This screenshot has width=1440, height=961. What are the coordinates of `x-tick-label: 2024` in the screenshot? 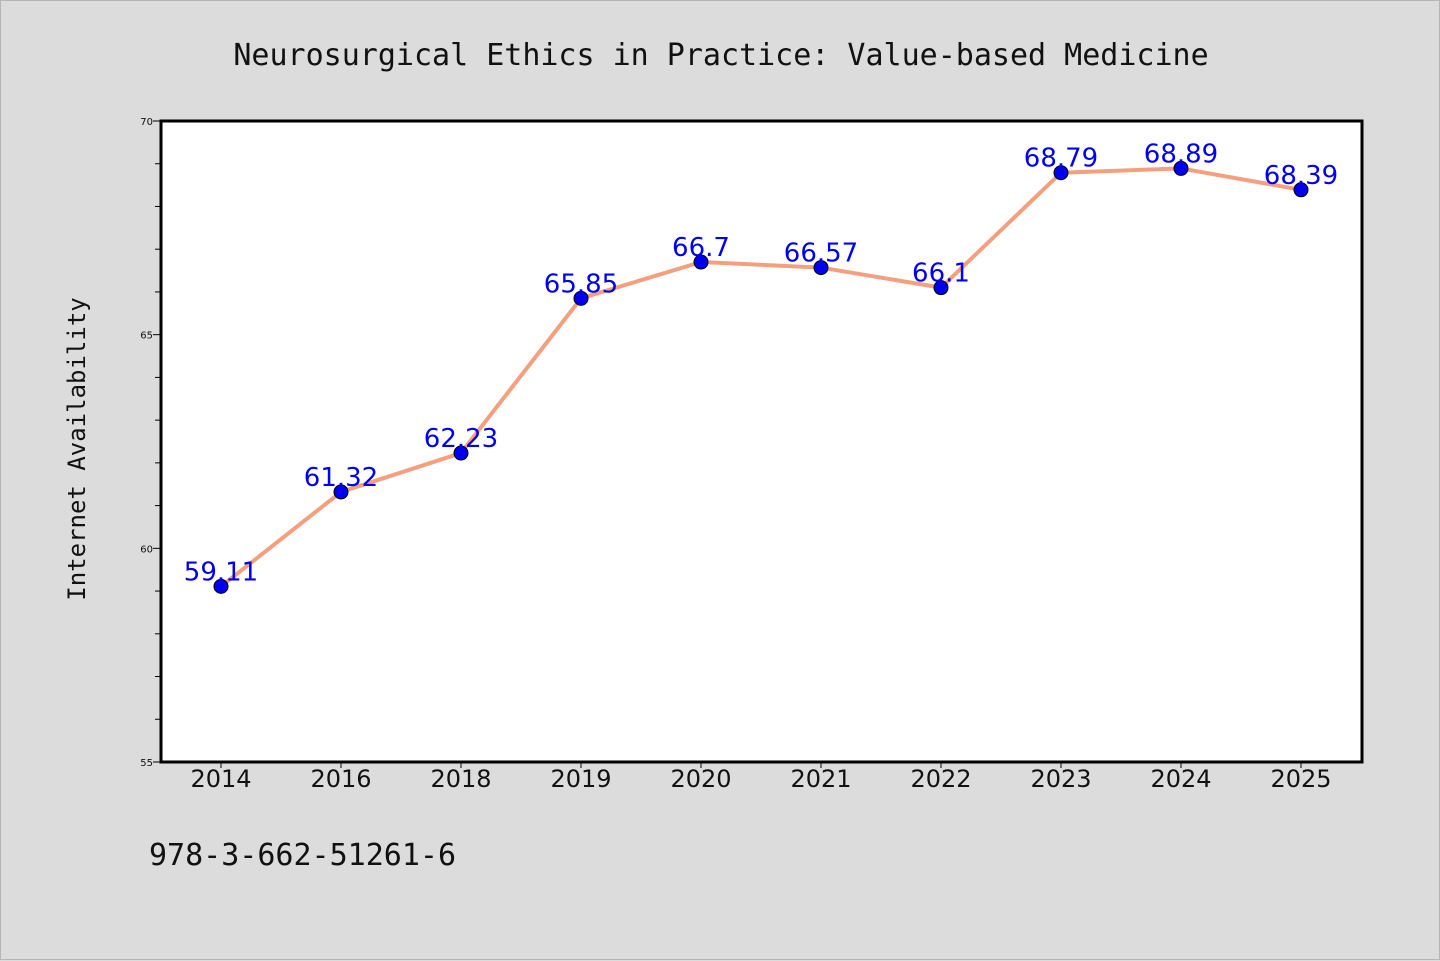 It's located at (1180, 779).